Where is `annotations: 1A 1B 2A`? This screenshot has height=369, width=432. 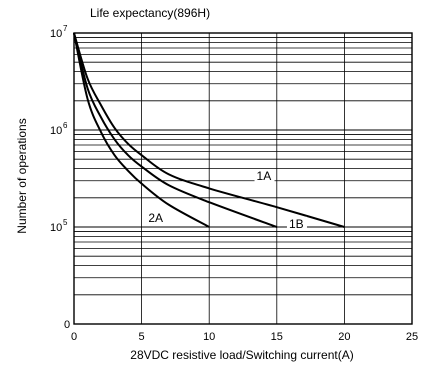 annotations: 1A 1B 2A is located at coordinates (226, 200).